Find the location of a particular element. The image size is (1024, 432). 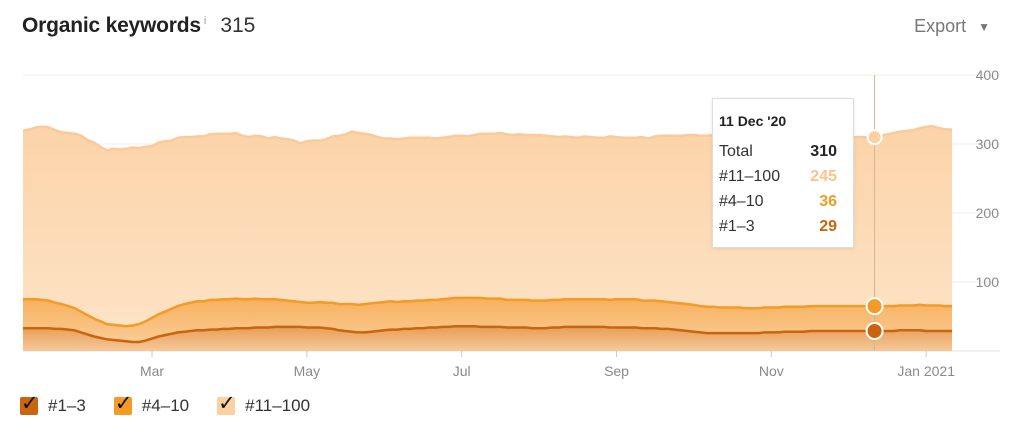

tooltip-label: #4–10 is located at coordinates (741, 201).